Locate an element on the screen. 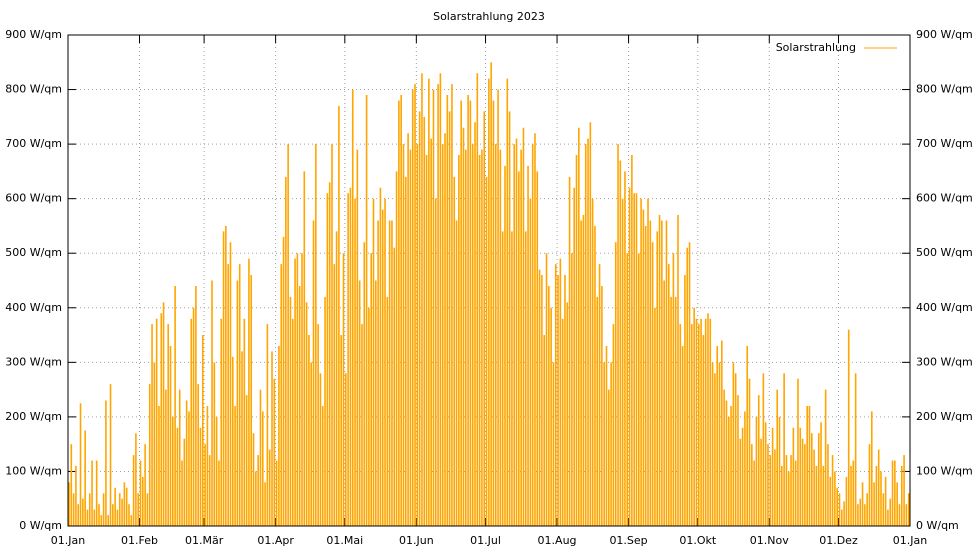  y-tick-label: 400 W/qm is located at coordinates (33, 307).